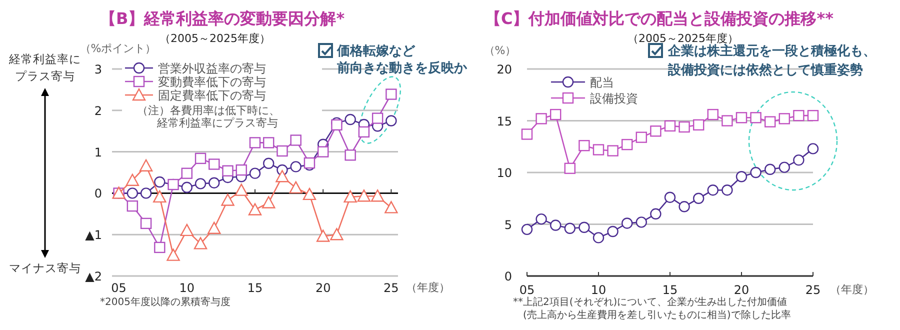 The width and height of the screenshot is (900, 330). I want to click on text: **上記2項目(それぞれ)について、企業が生み出した付加価値(売上高から生産費用を差し引いたものに相当)で除した比率, so click(652, 308).